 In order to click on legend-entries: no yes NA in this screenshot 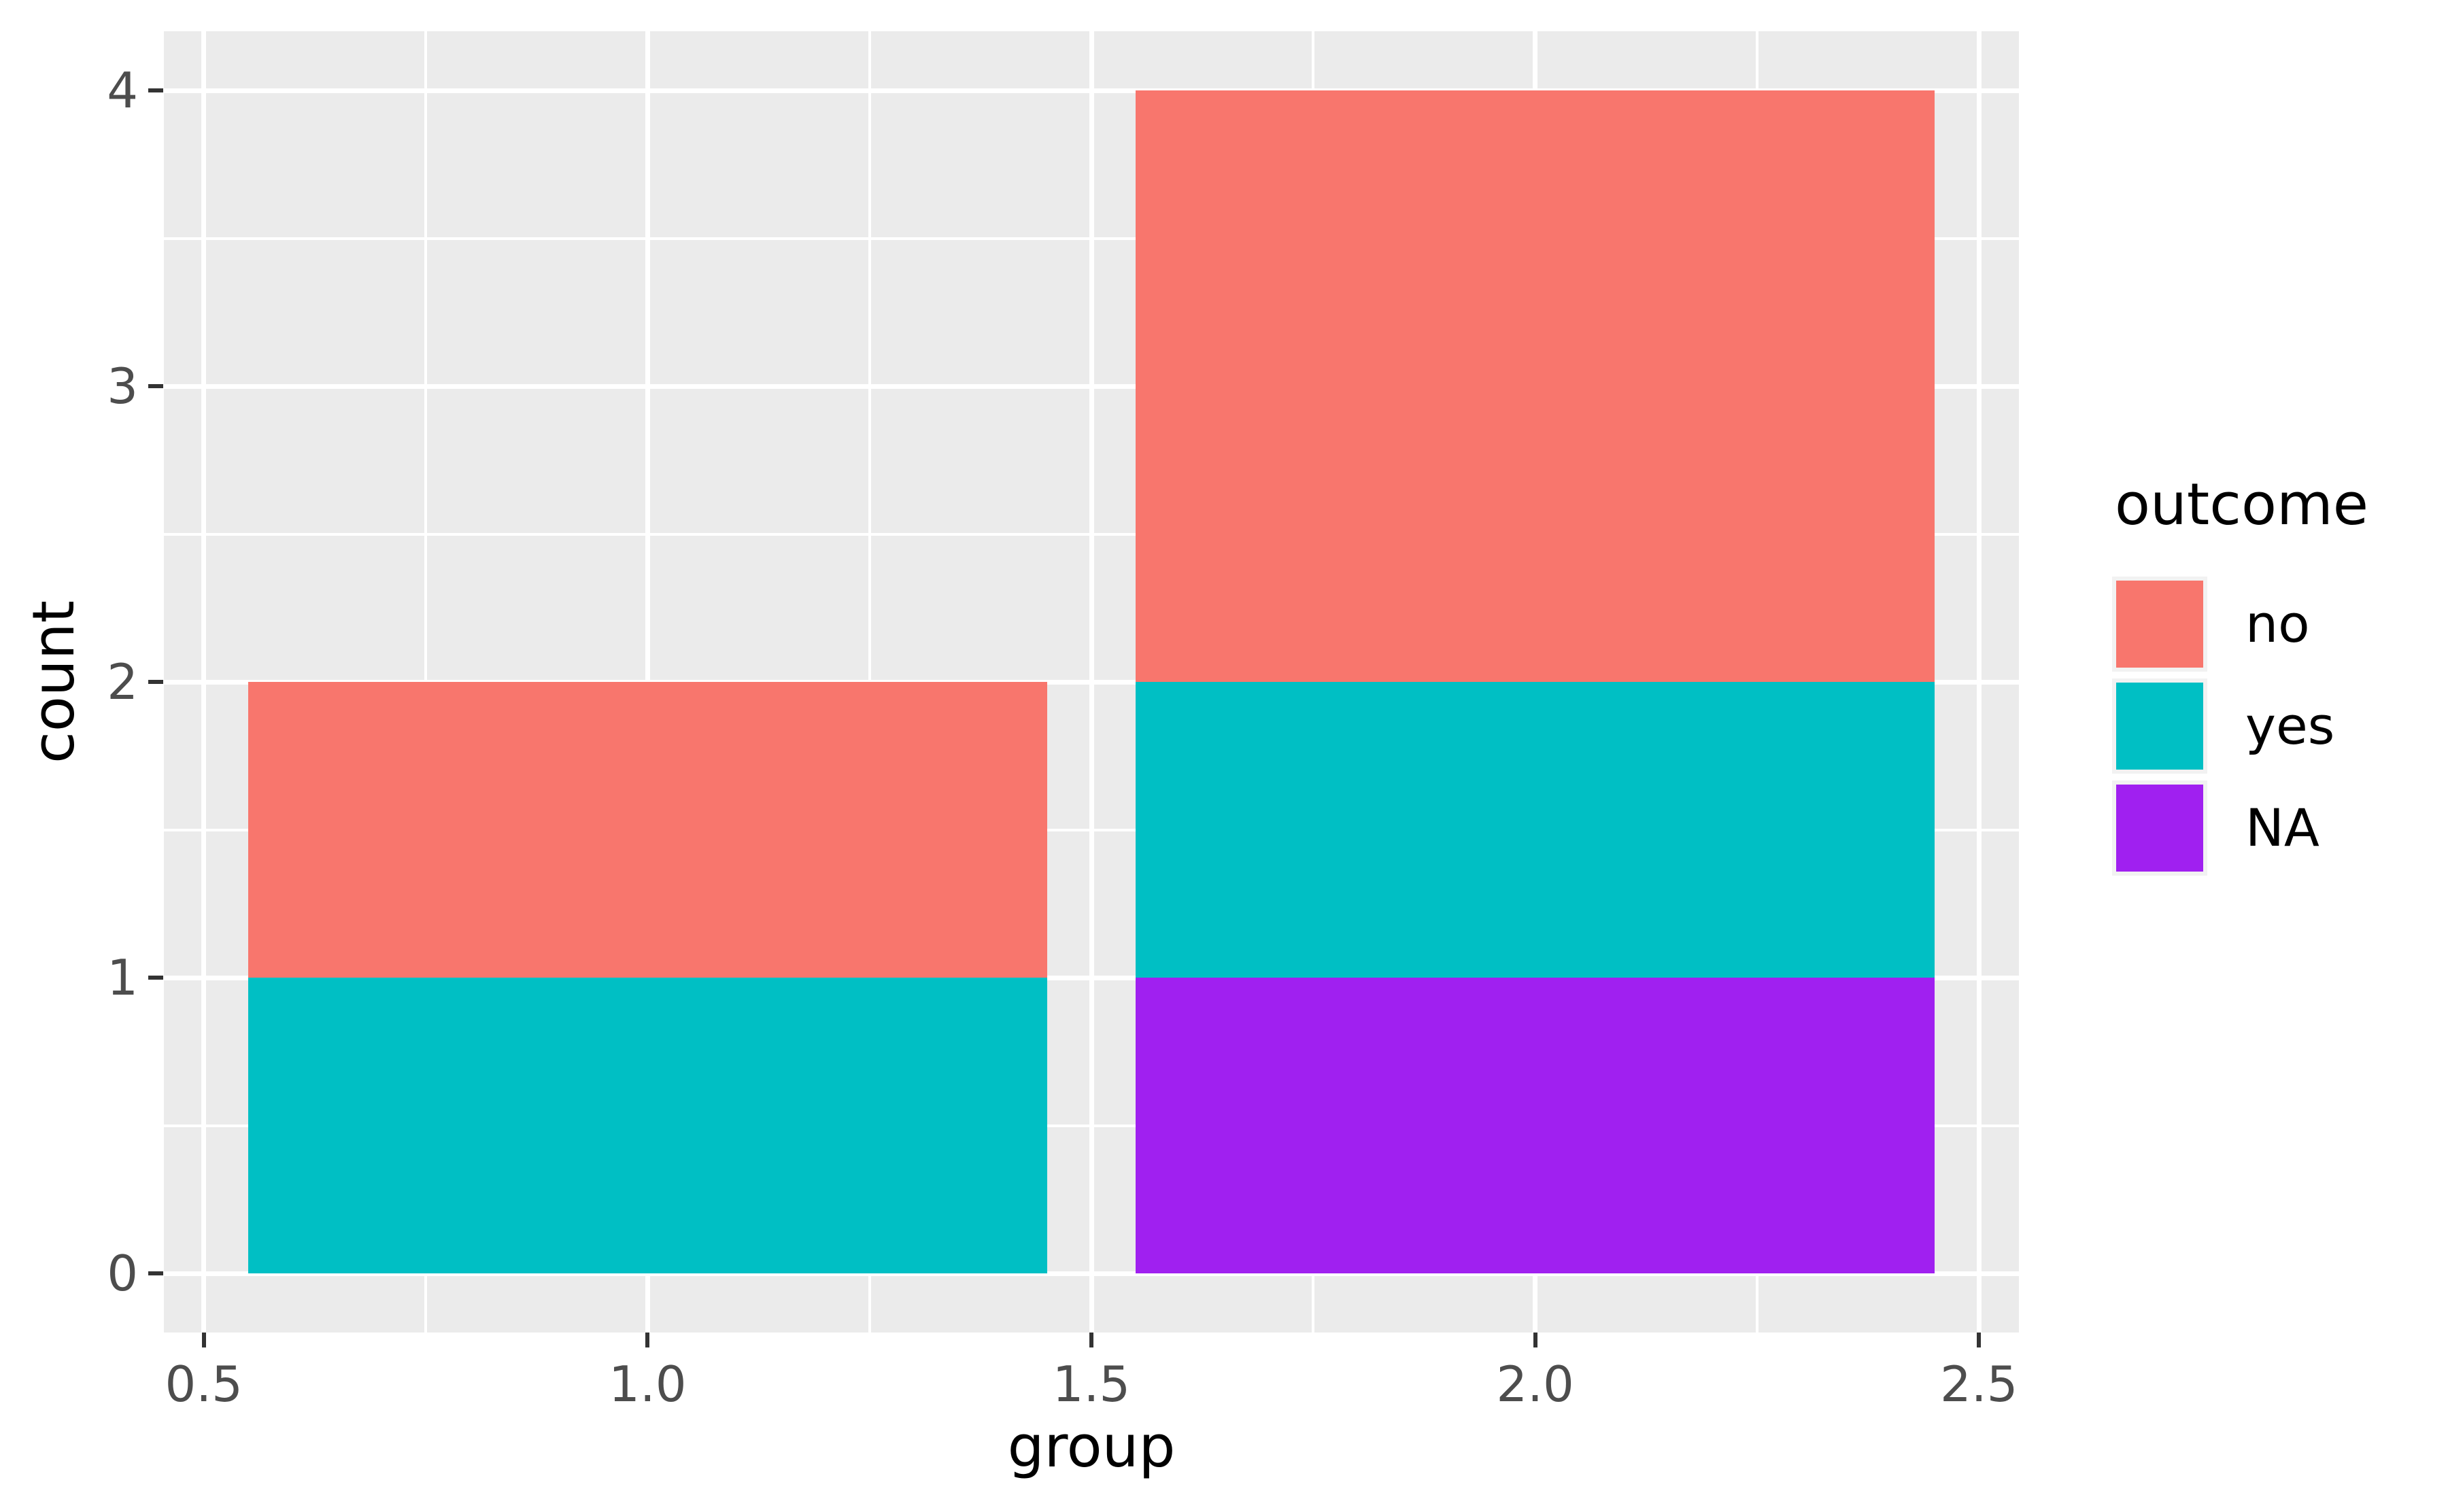, I will do `click(2275, 726)`.